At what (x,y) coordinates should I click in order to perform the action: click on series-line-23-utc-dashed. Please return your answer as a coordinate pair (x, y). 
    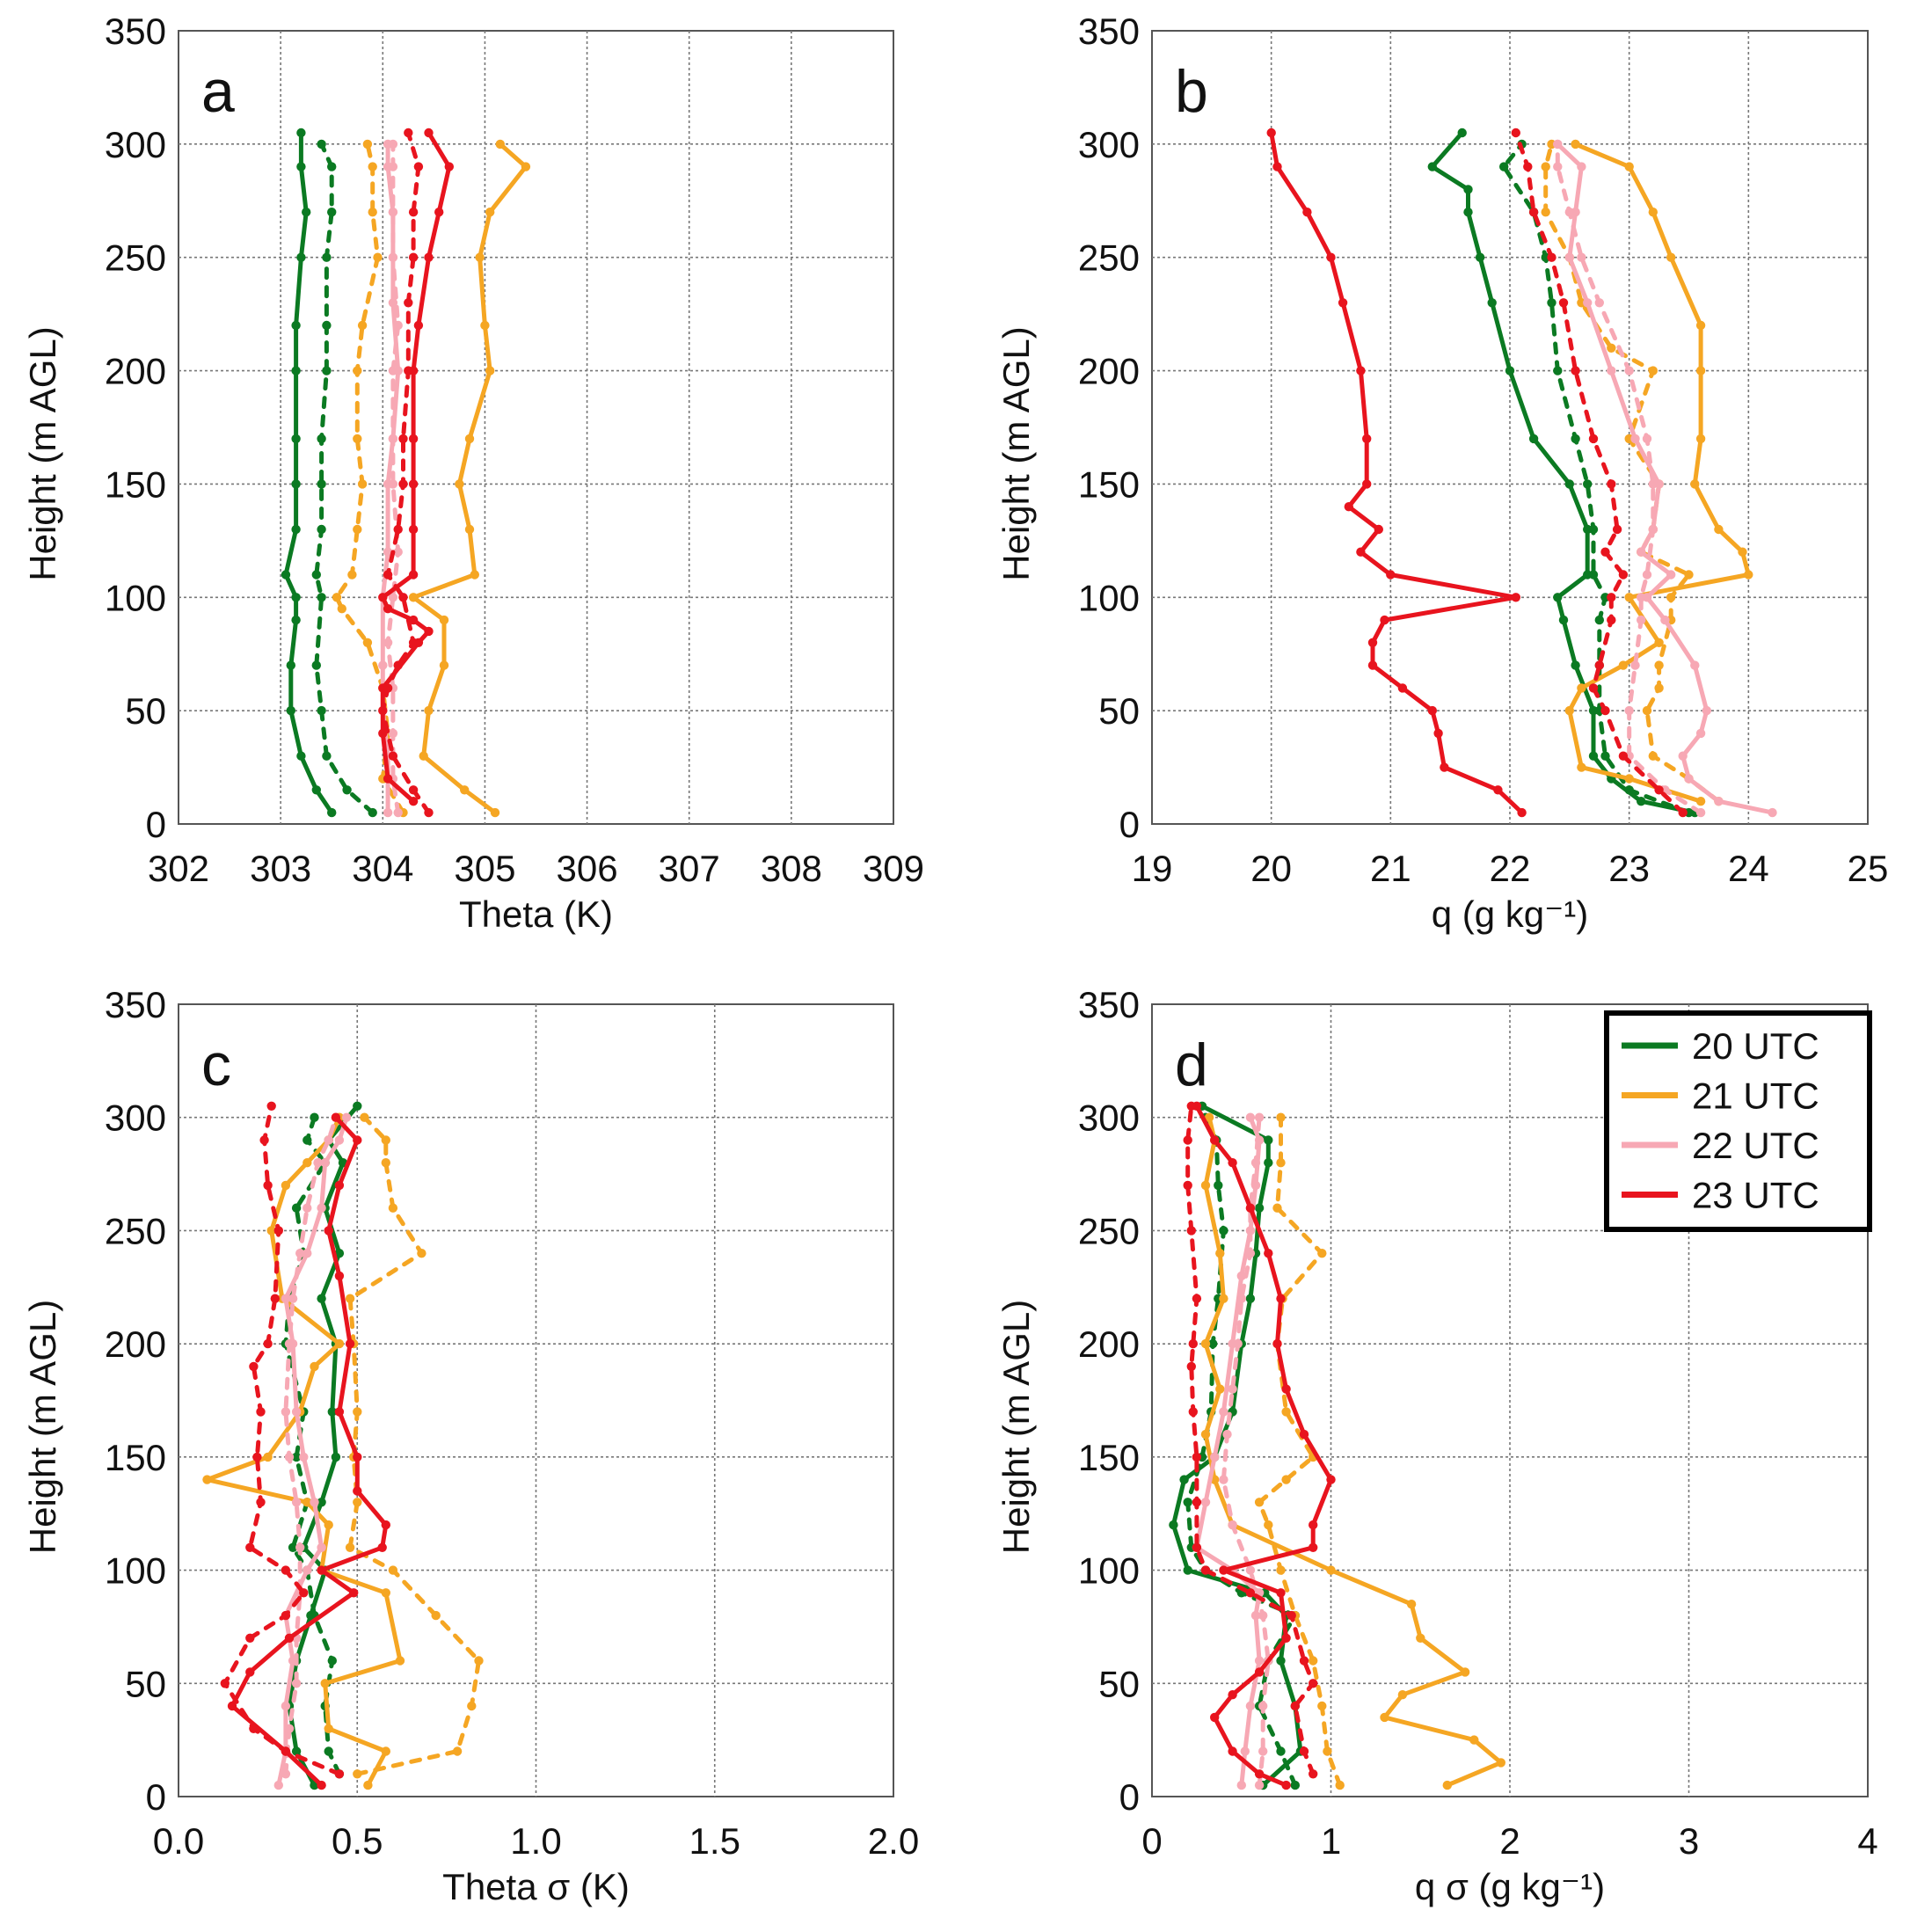
    Looking at the image, I should click on (405, 473).